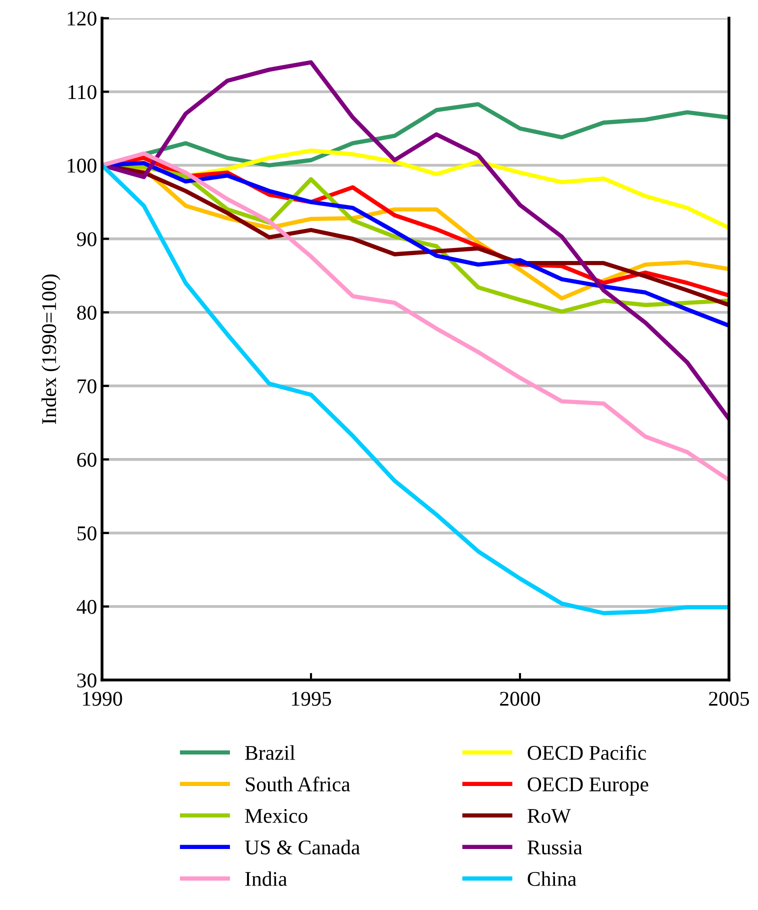  I want to click on y-tick-label: 50, so click(87, 533).